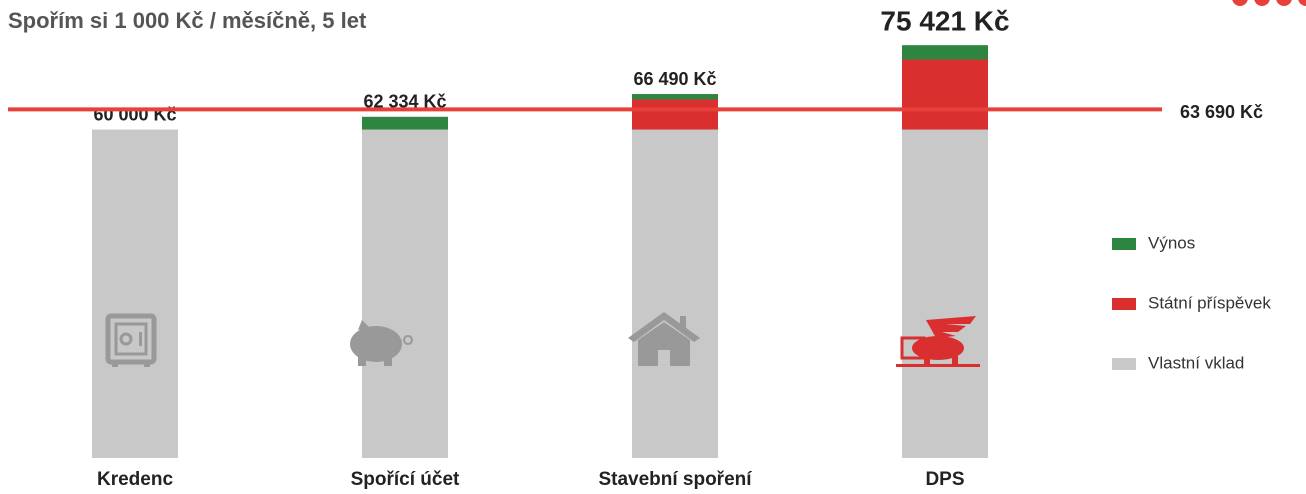  What do you see at coordinates (675, 479) in the screenshot?
I see `category-label: Stavební spoření` at bounding box center [675, 479].